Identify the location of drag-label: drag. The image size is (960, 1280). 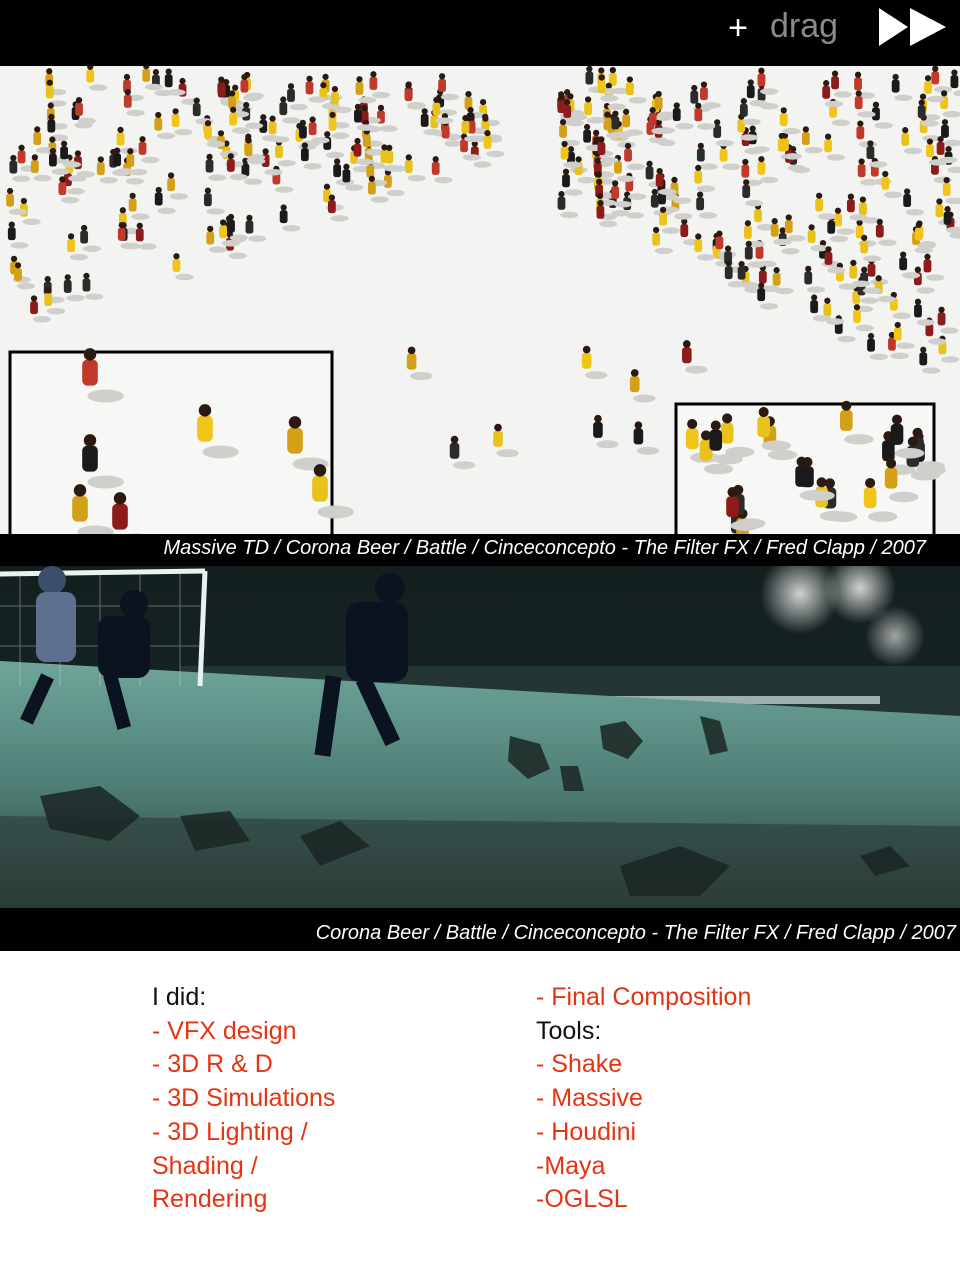
(804, 26).